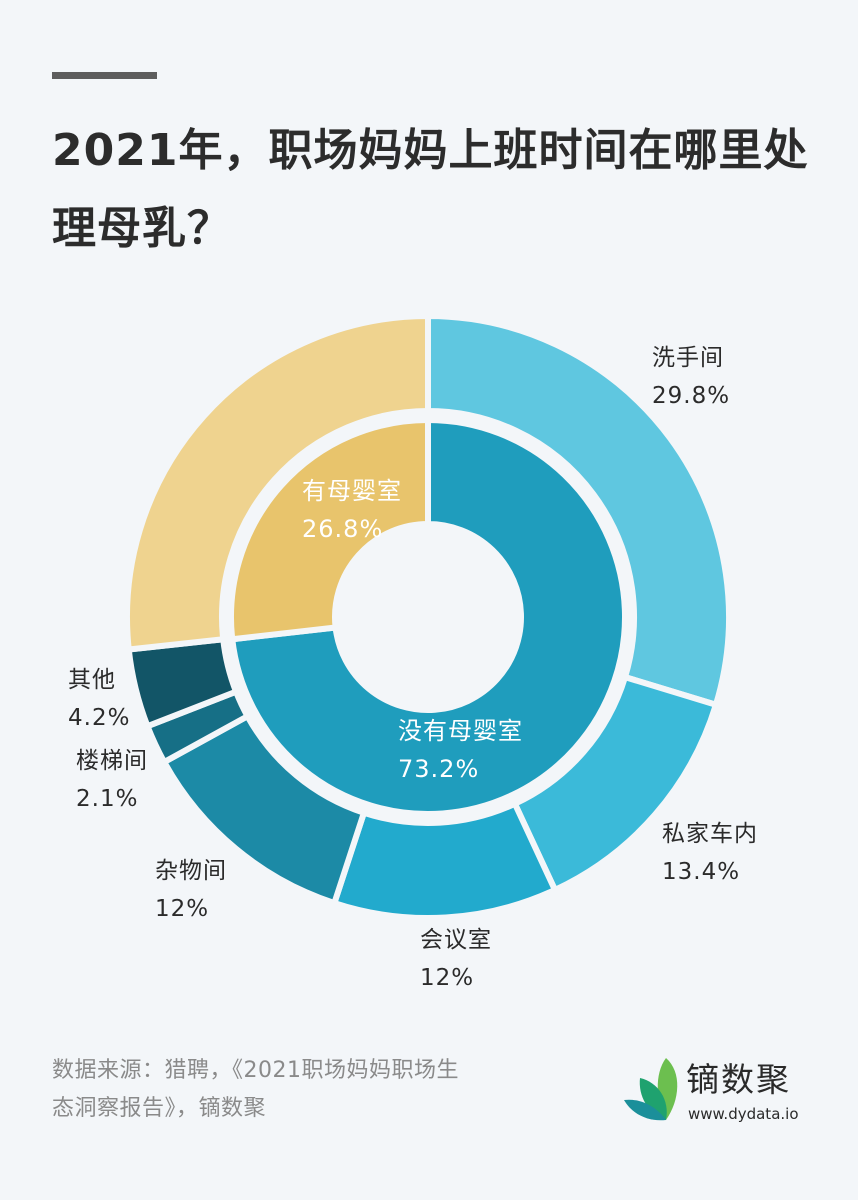 This screenshot has height=1200, width=858. I want to click on label-value: 2.1%, so click(107, 799).